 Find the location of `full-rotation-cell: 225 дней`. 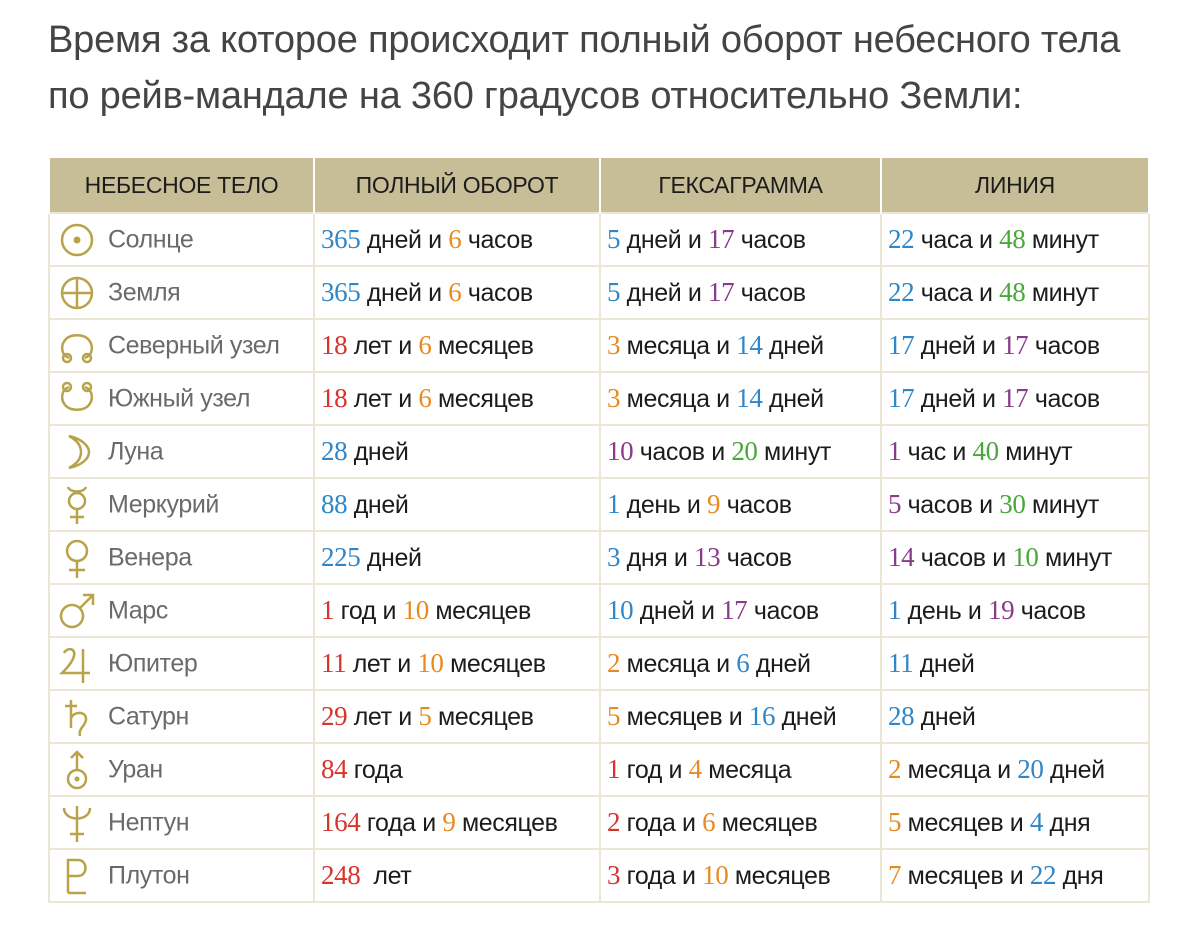

full-rotation-cell: 225 дней is located at coordinates (457, 557).